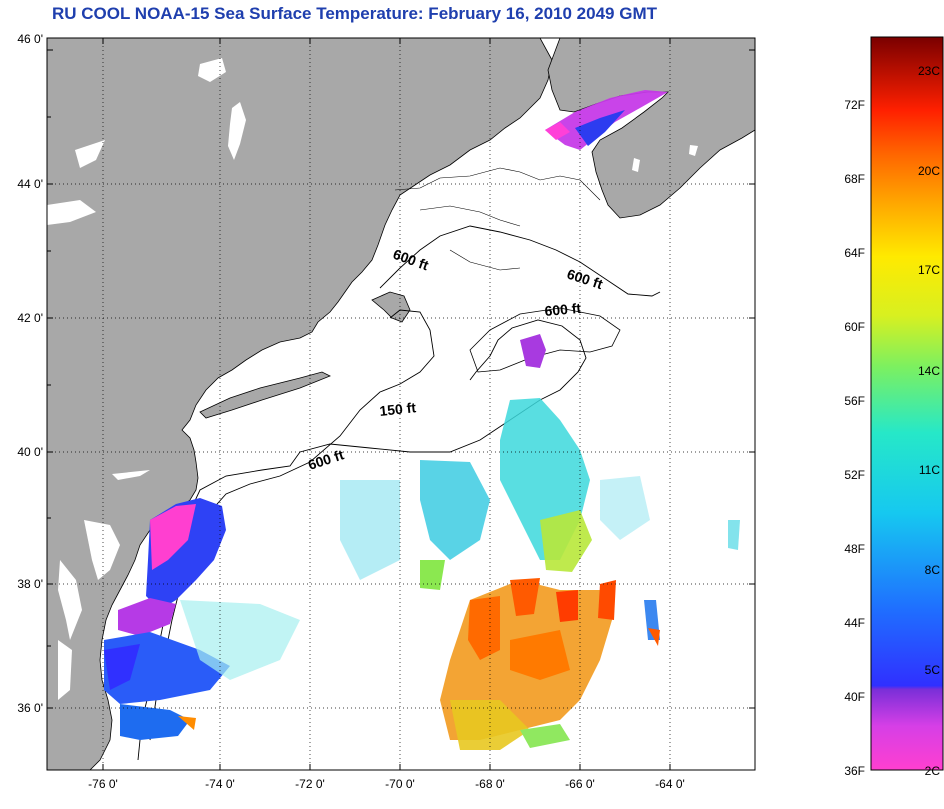 Image resolution: width=944 pixels, height=809 pixels. I want to click on depth-label: 150 ft, so click(398, 409).